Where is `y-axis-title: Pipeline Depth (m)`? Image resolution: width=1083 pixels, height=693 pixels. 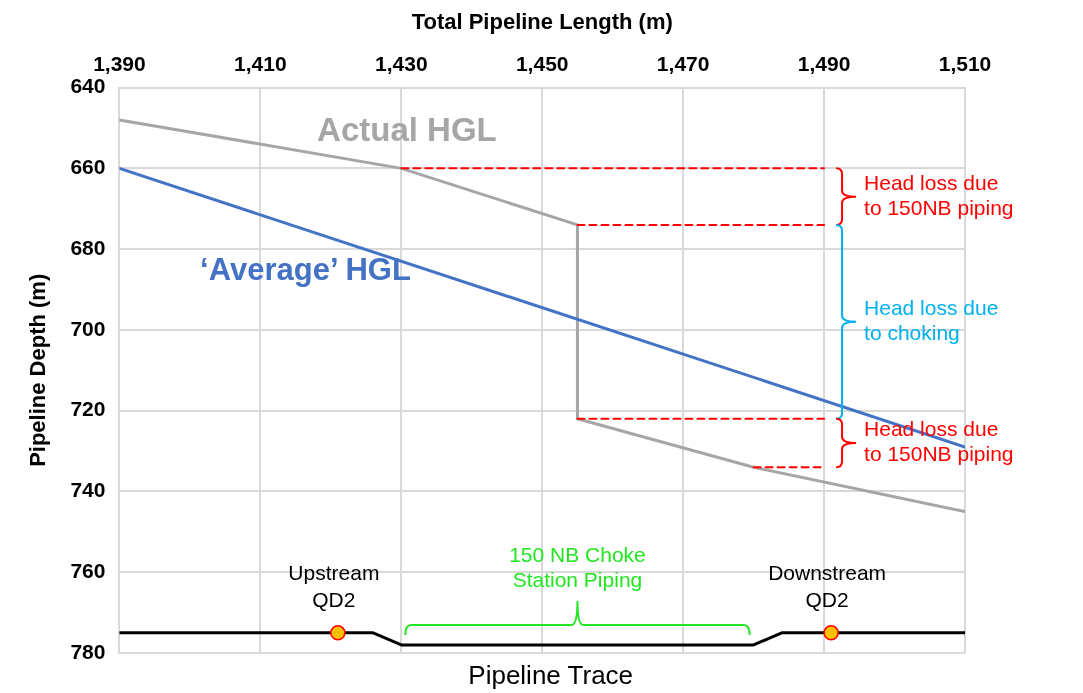
y-axis-title: Pipeline Depth (m) is located at coordinates (38, 370).